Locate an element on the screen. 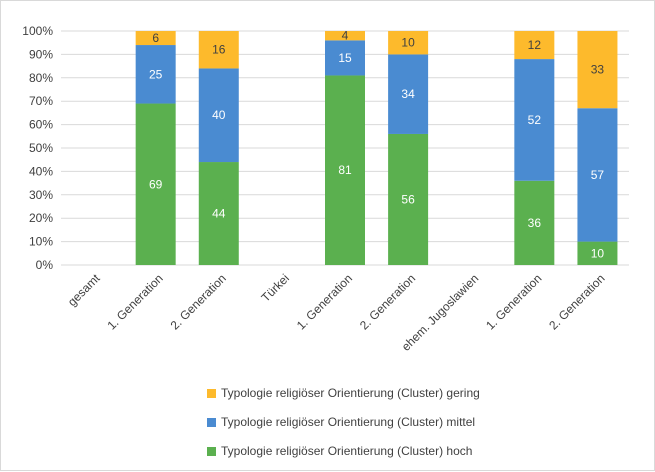 The width and height of the screenshot is (655, 472). data-label: 69 is located at coordinates (156, 184).